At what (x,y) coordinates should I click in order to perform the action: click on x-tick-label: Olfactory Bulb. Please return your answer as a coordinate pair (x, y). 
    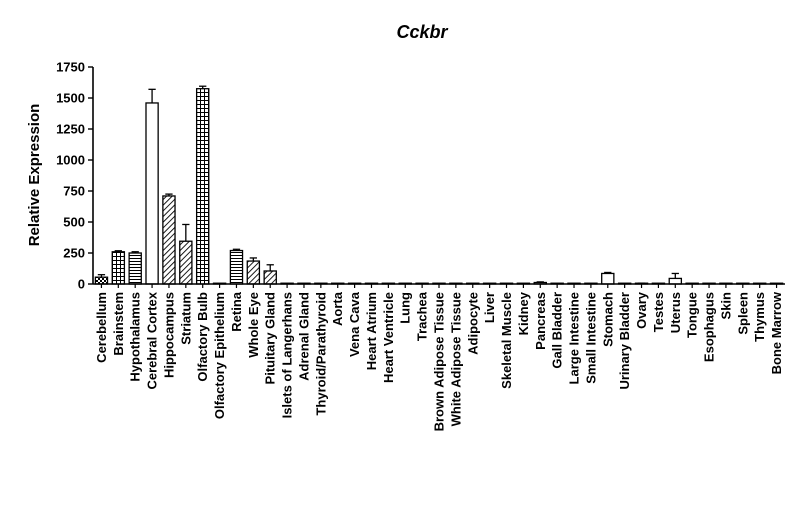
    Looking at the image, I should click on (202, 337).